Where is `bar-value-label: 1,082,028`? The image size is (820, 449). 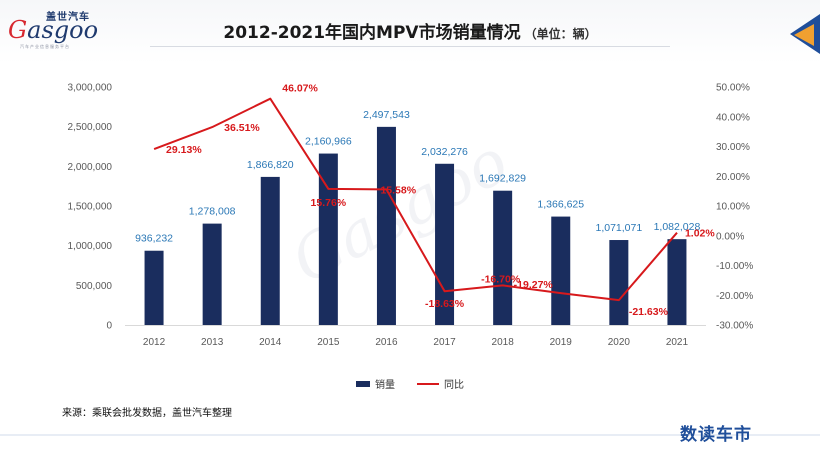 bar-value-label: 1,082,028 is located at coordinates (677, 227).